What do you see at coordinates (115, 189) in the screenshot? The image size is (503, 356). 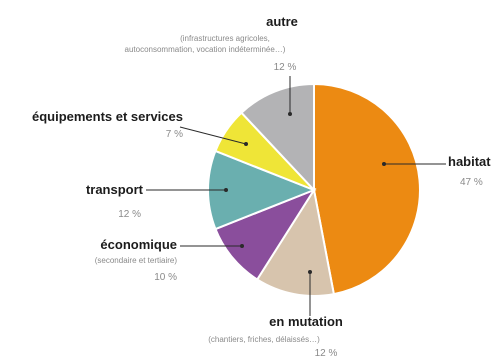 I see `slice-label: transport` at bounding box center [115, 189].